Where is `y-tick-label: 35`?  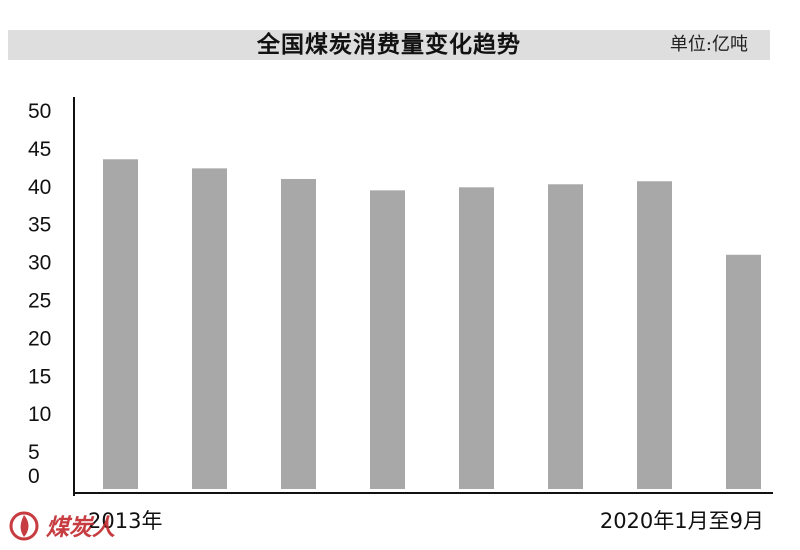
y-tick-label: 35 is located at coordinates (39, 225).